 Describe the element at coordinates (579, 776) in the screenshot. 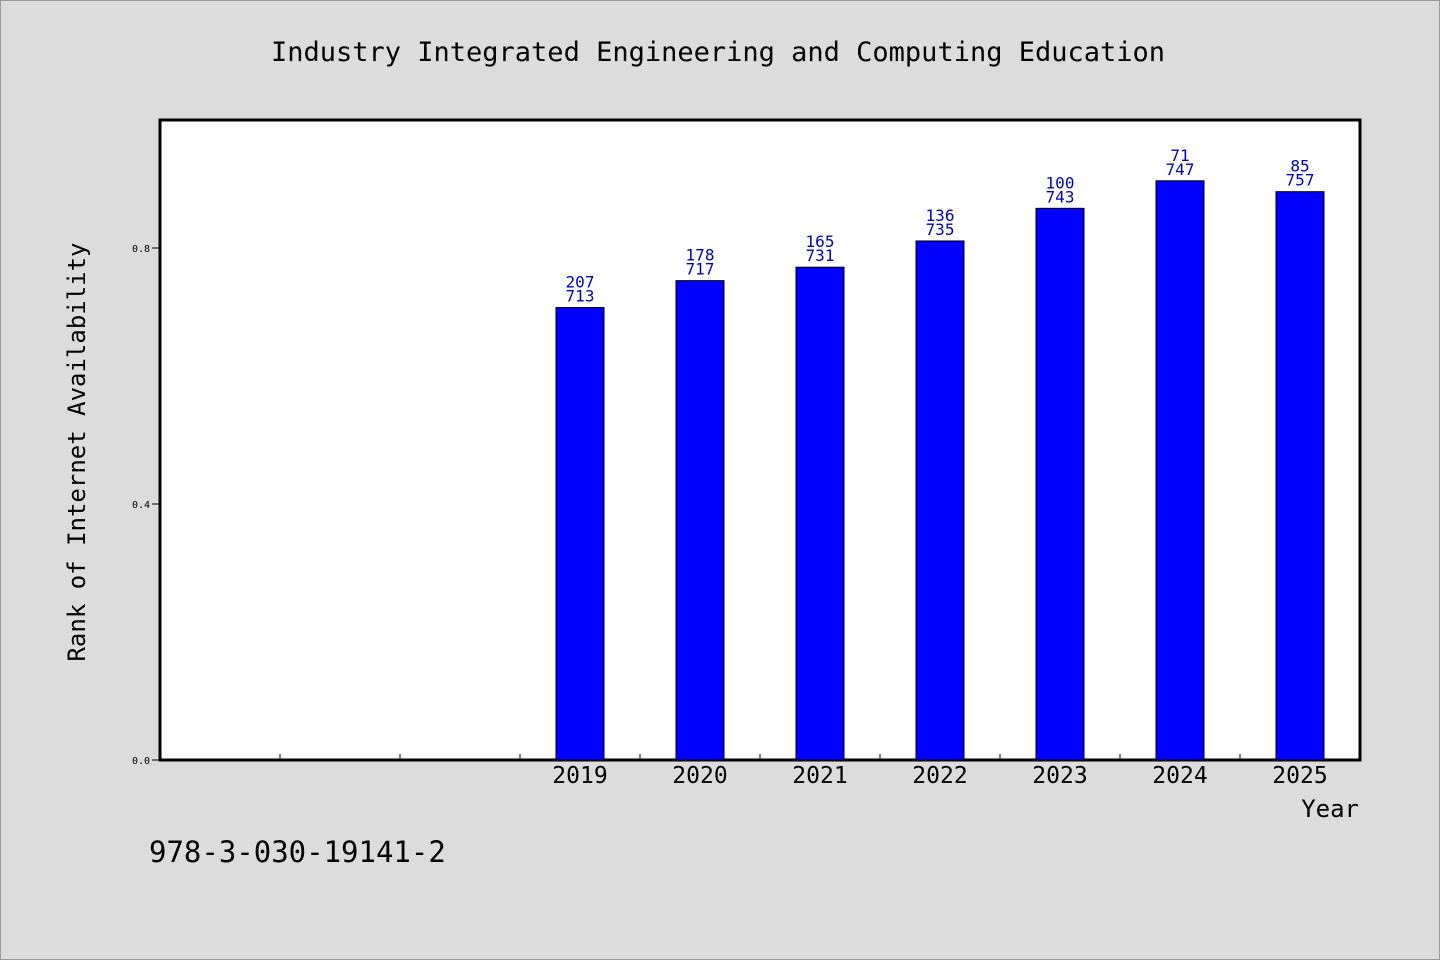

I see `x-tick-label: 2019` at that location.